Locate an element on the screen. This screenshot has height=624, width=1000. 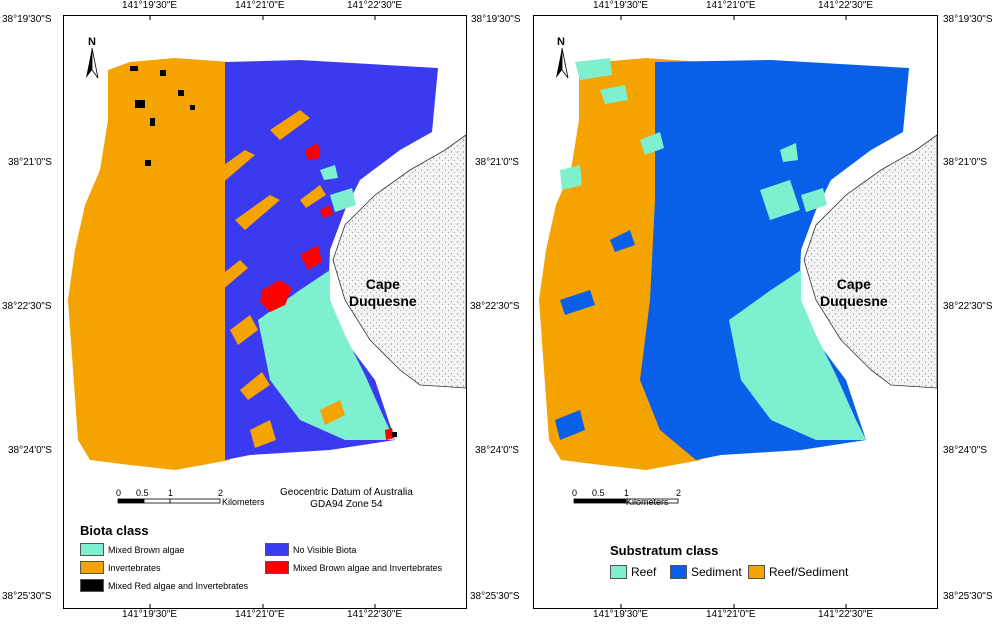
north-arrow-right is located at coordinates (562, 63).